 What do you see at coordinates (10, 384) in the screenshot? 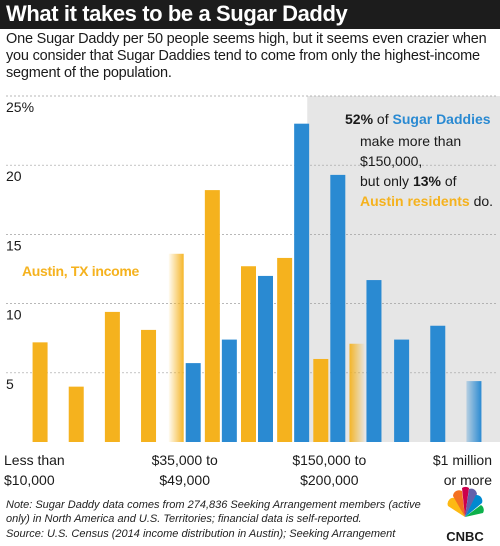
I see `y-tick-label: 5` at bounding box center [10, 384].